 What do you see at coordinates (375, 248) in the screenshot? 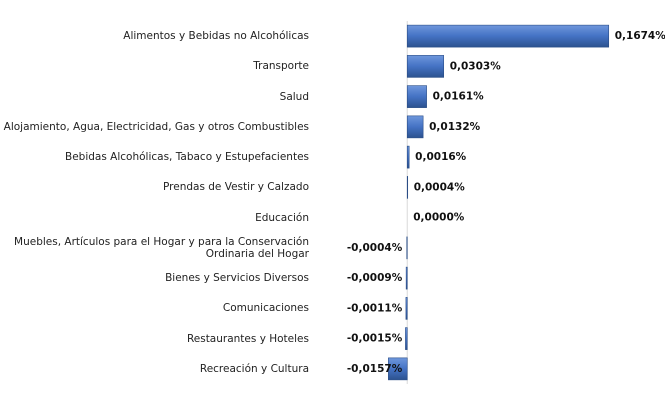
I see `value-label: -0,0004%` at bounding box center [375, 248].